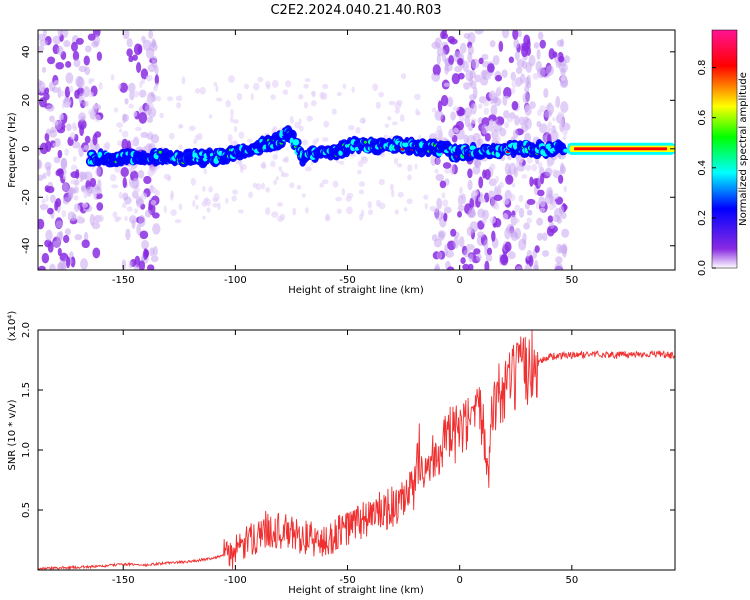 The width and height of the screenshot is (750, 600). What do you see at coordinates (702, 68) in the screenshot?
I see `colorbar-tick-label: 0.8` at bounding box center [702, 68].